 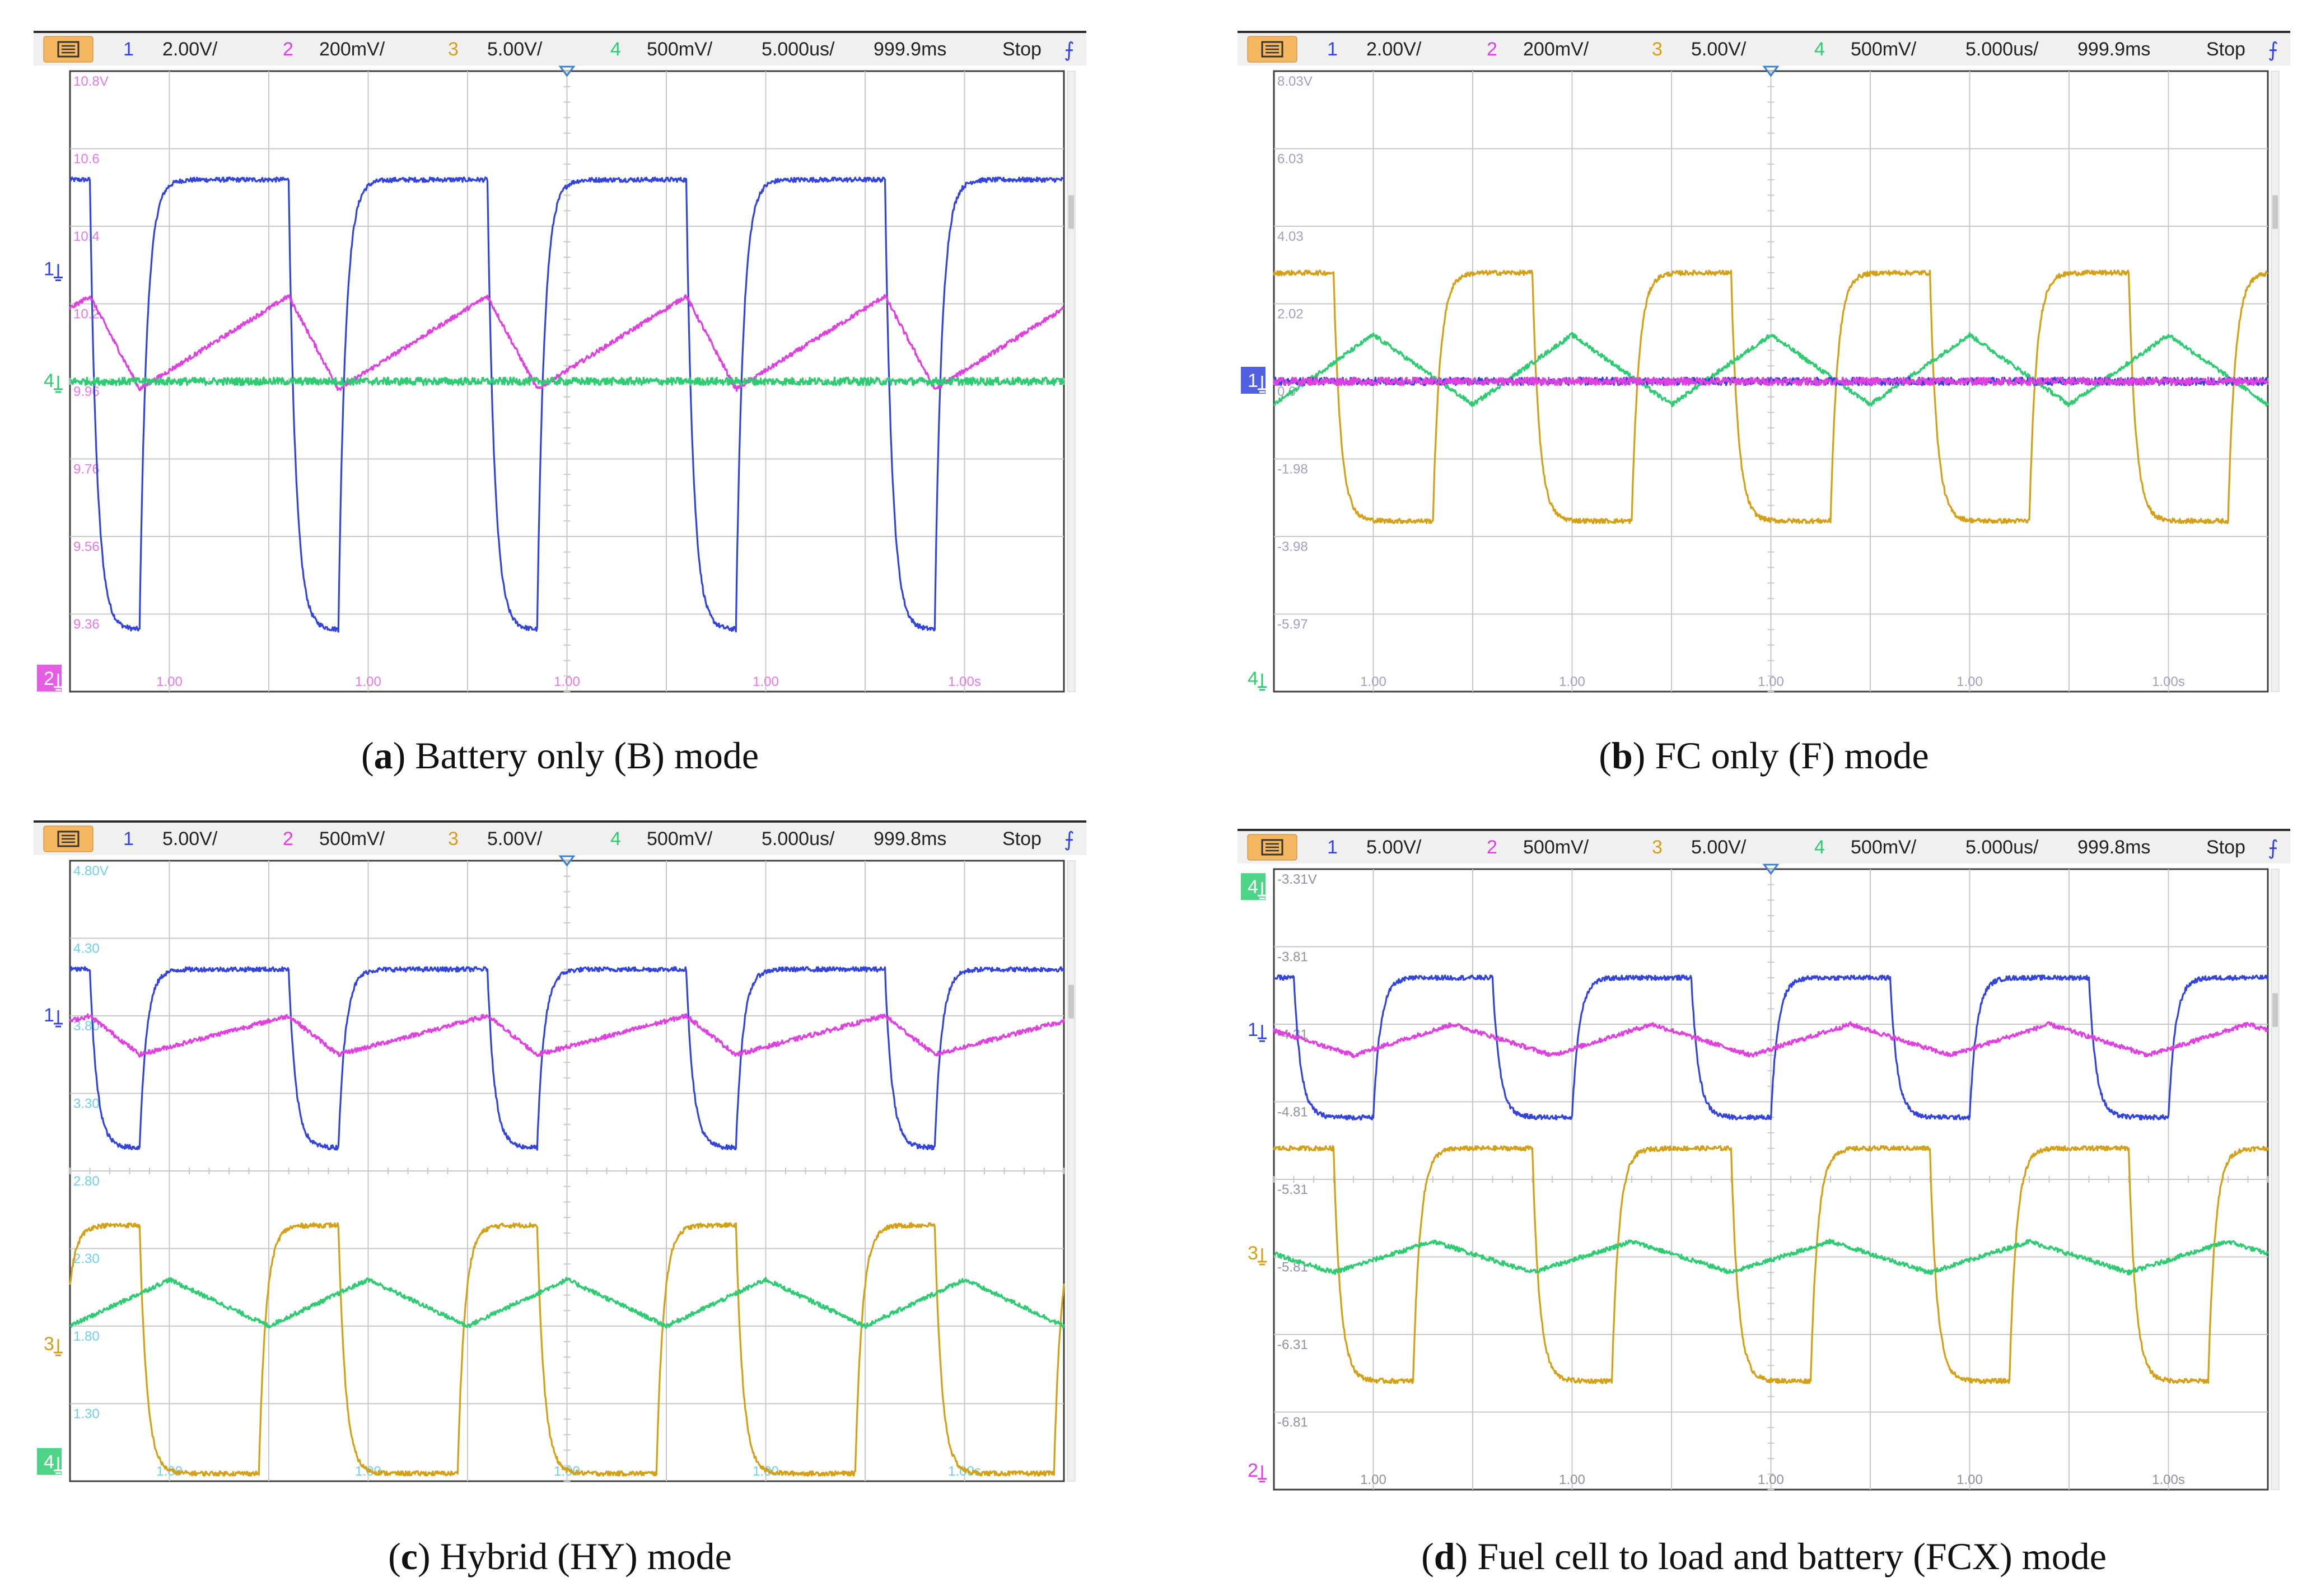 What do you see at coordinates (86, 1337) in the screenshot?
I see `y-tick-label: 1.80` at bounding box center [86, 1337].